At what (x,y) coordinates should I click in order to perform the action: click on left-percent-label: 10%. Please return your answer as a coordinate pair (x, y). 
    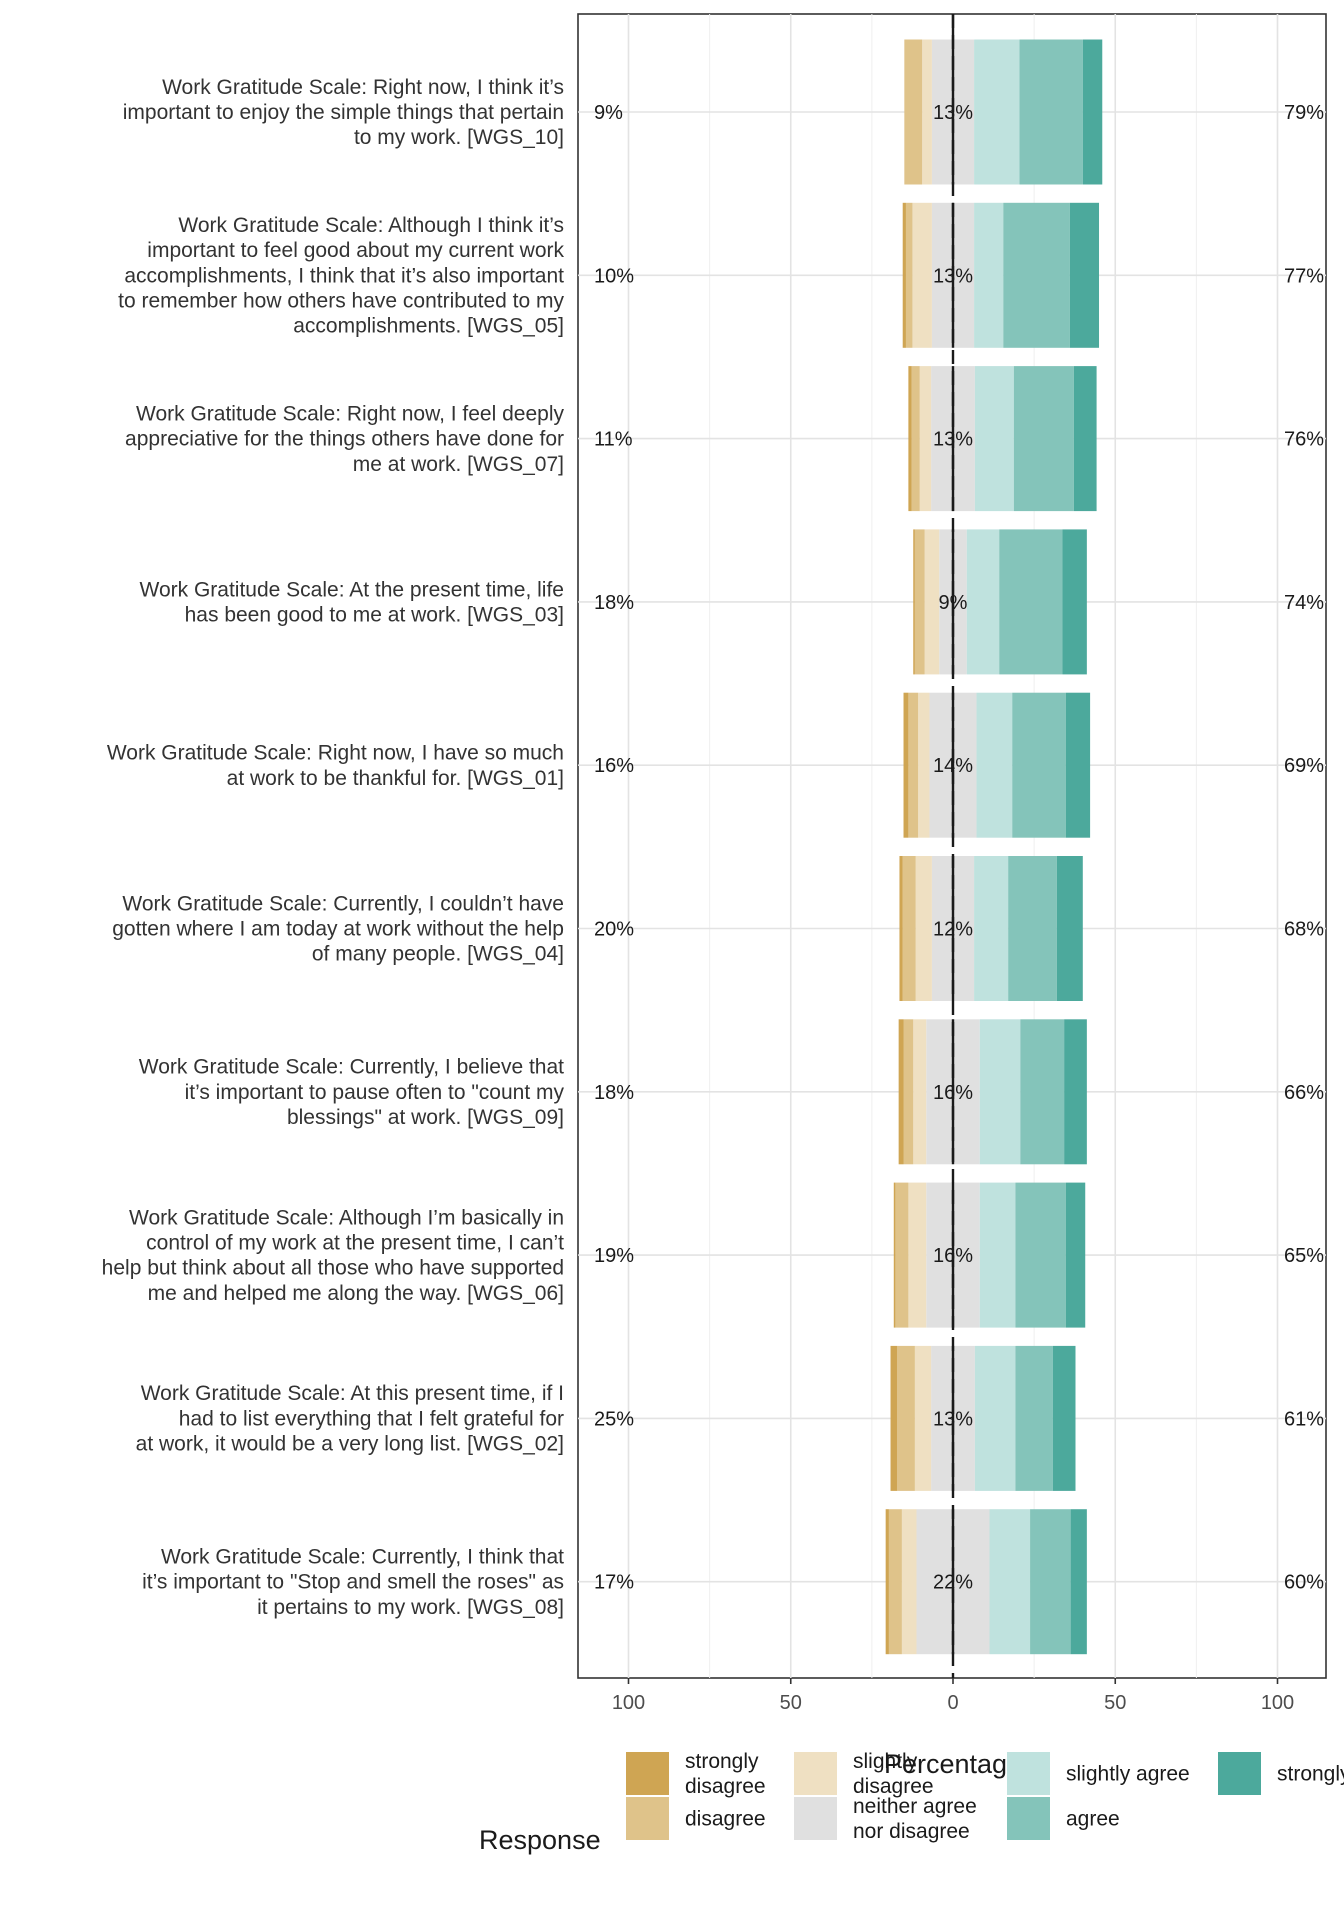
    Looking at the image, I should click on (614, 276).